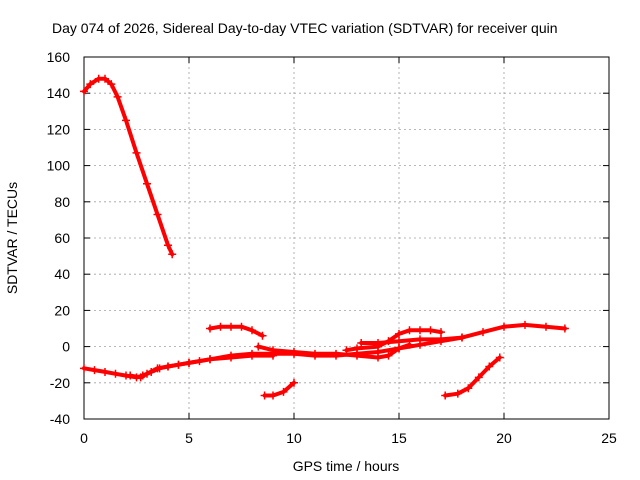  What do you see at coordinates (59, 166) in the screenshot?
I see `y-tick-label: 100` at bounding box center [59, 166].